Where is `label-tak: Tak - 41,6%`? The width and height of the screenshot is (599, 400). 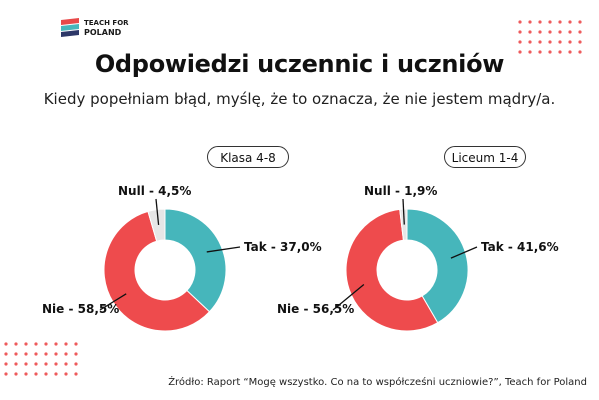
label-tak: Tak - 41,6% is located at coordinates (520, 247).